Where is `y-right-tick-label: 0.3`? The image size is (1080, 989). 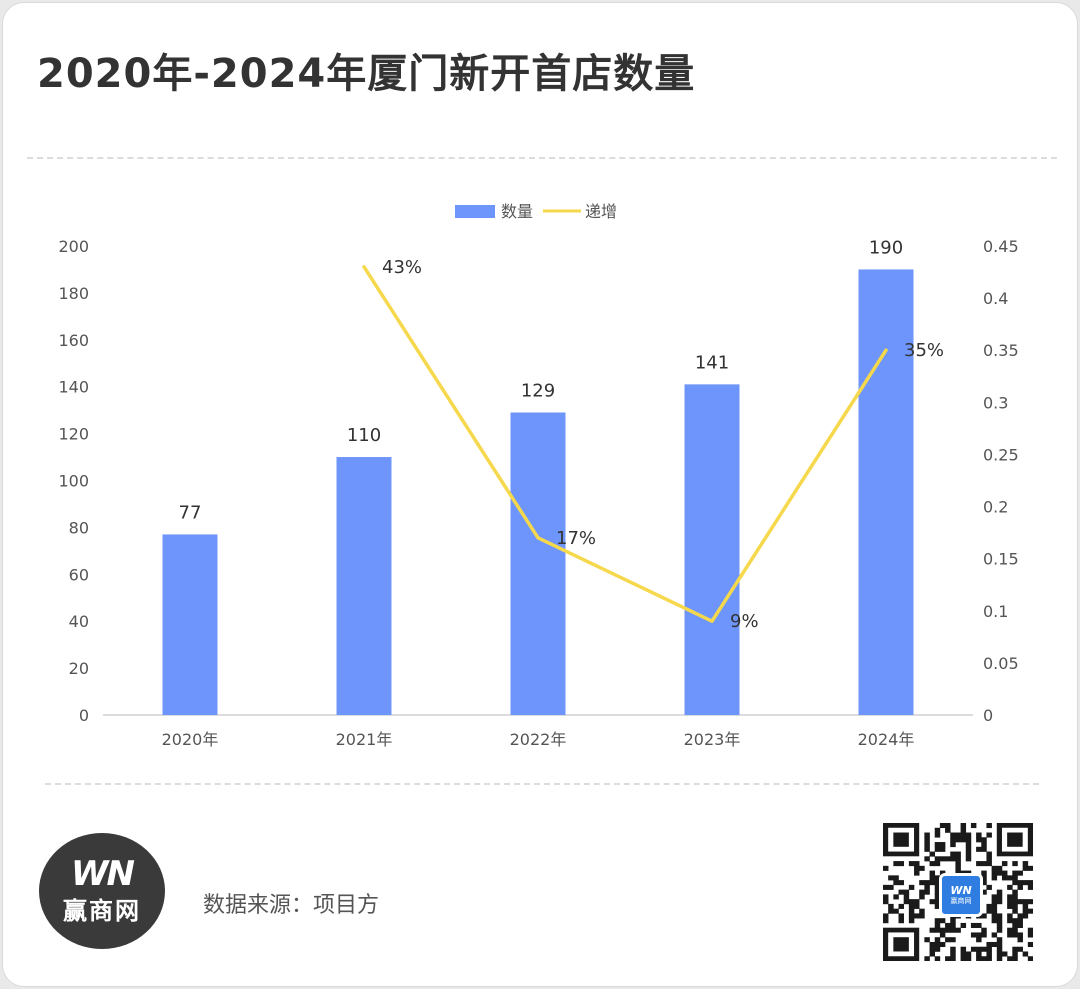
y-right-tick-label: 0.3 is located at coordinates (995, 402).